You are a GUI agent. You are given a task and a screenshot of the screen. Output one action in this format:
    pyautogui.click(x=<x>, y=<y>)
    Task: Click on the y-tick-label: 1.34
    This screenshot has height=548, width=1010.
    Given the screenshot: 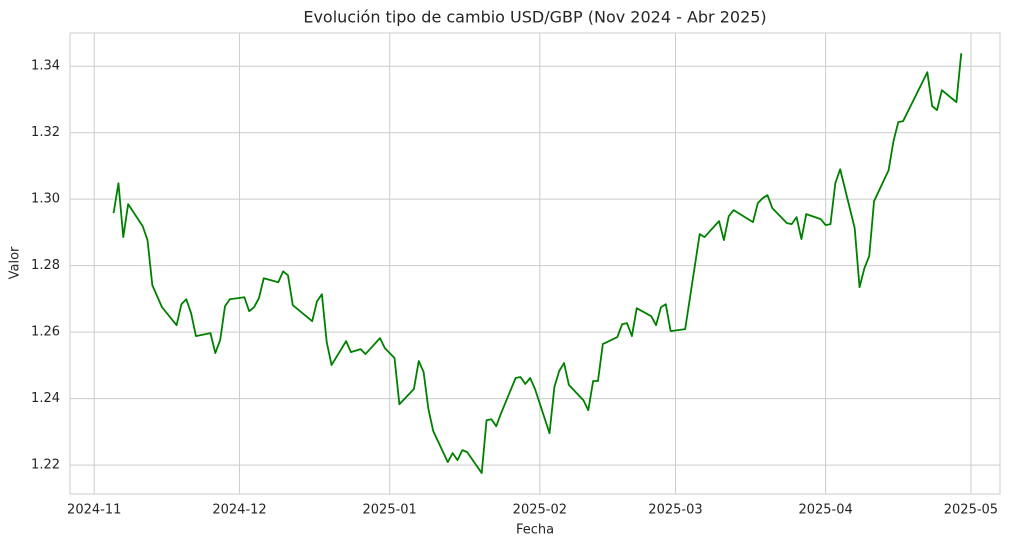 What is the action you would take?
    pyautogui.click(x=45, y=66)
    